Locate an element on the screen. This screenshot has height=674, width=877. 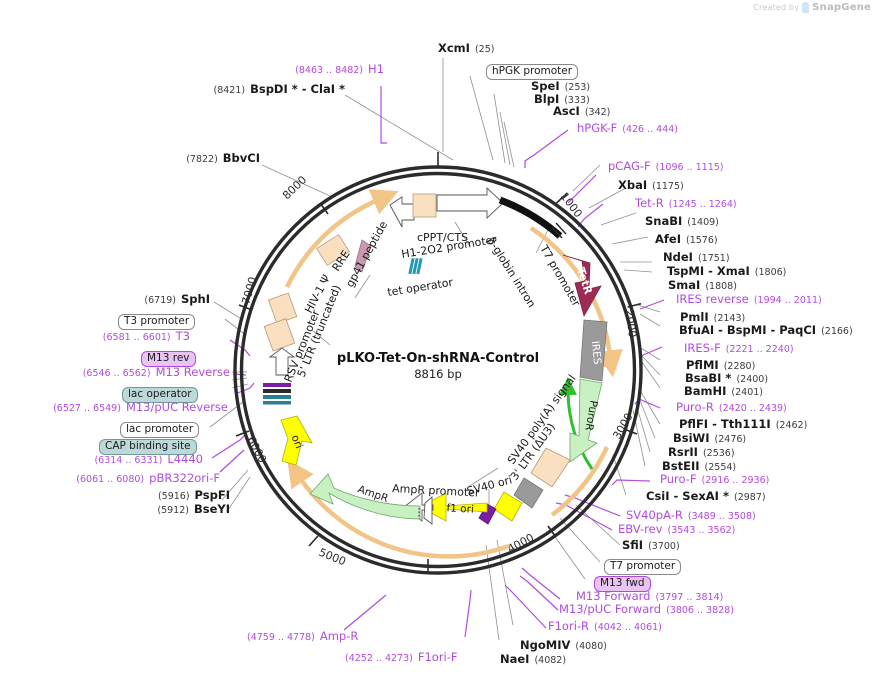
label-puro-r: Puro-R (2420 .. 2439) is located at coordinates (731, 407).